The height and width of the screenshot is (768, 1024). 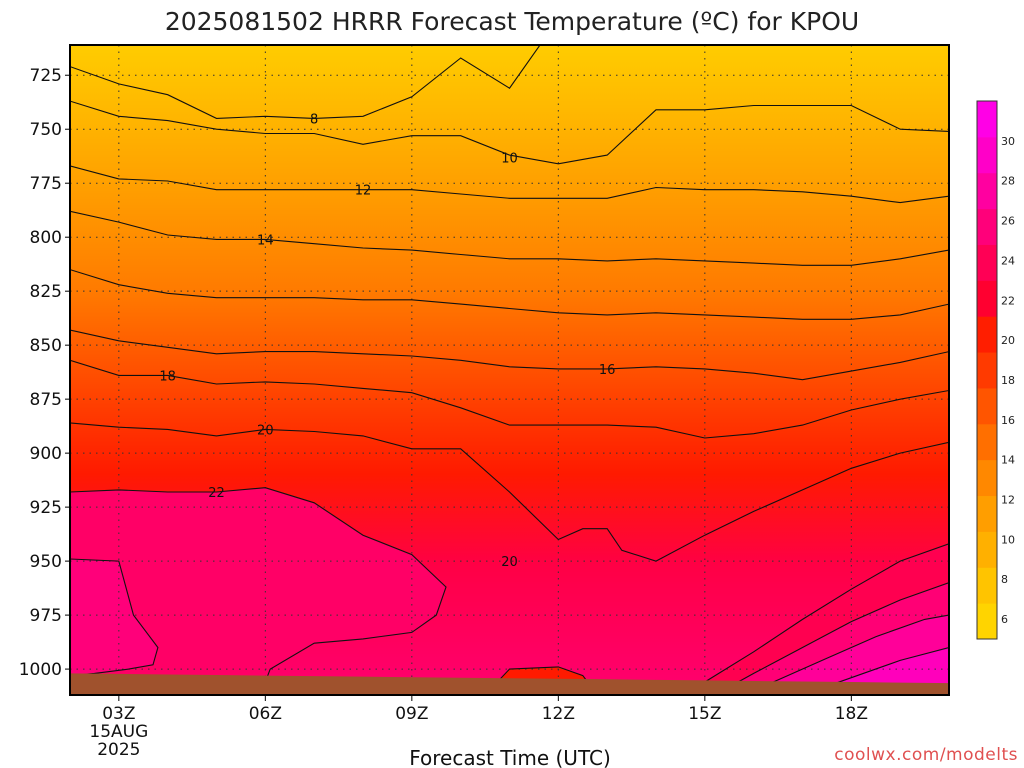 What do you see at coordinates (1008, 460) in the screenshot?
I see `colorbar-label: 14` at bounding box center [1008, 460].